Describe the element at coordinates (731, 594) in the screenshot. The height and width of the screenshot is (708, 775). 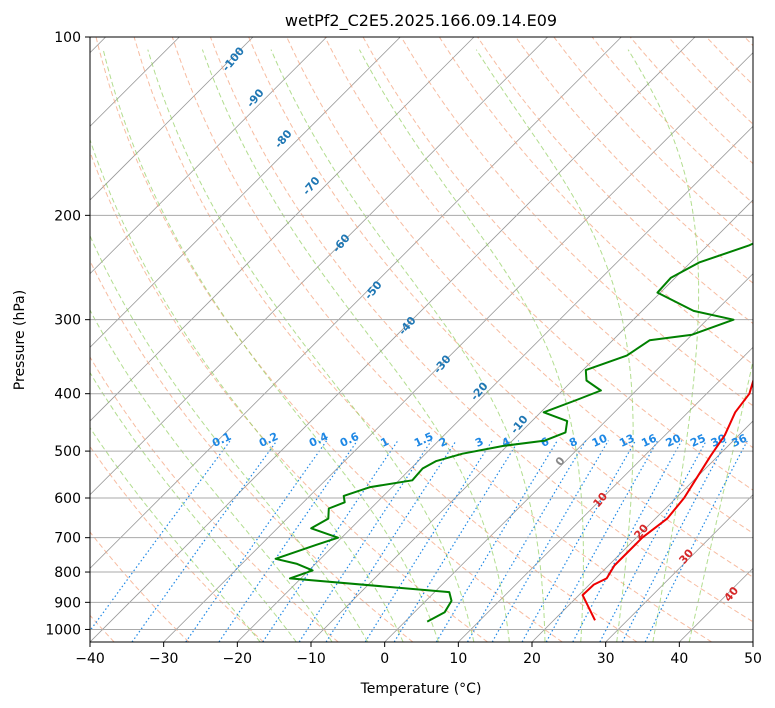
I see `moist-adiabat-label: 40` at that location.